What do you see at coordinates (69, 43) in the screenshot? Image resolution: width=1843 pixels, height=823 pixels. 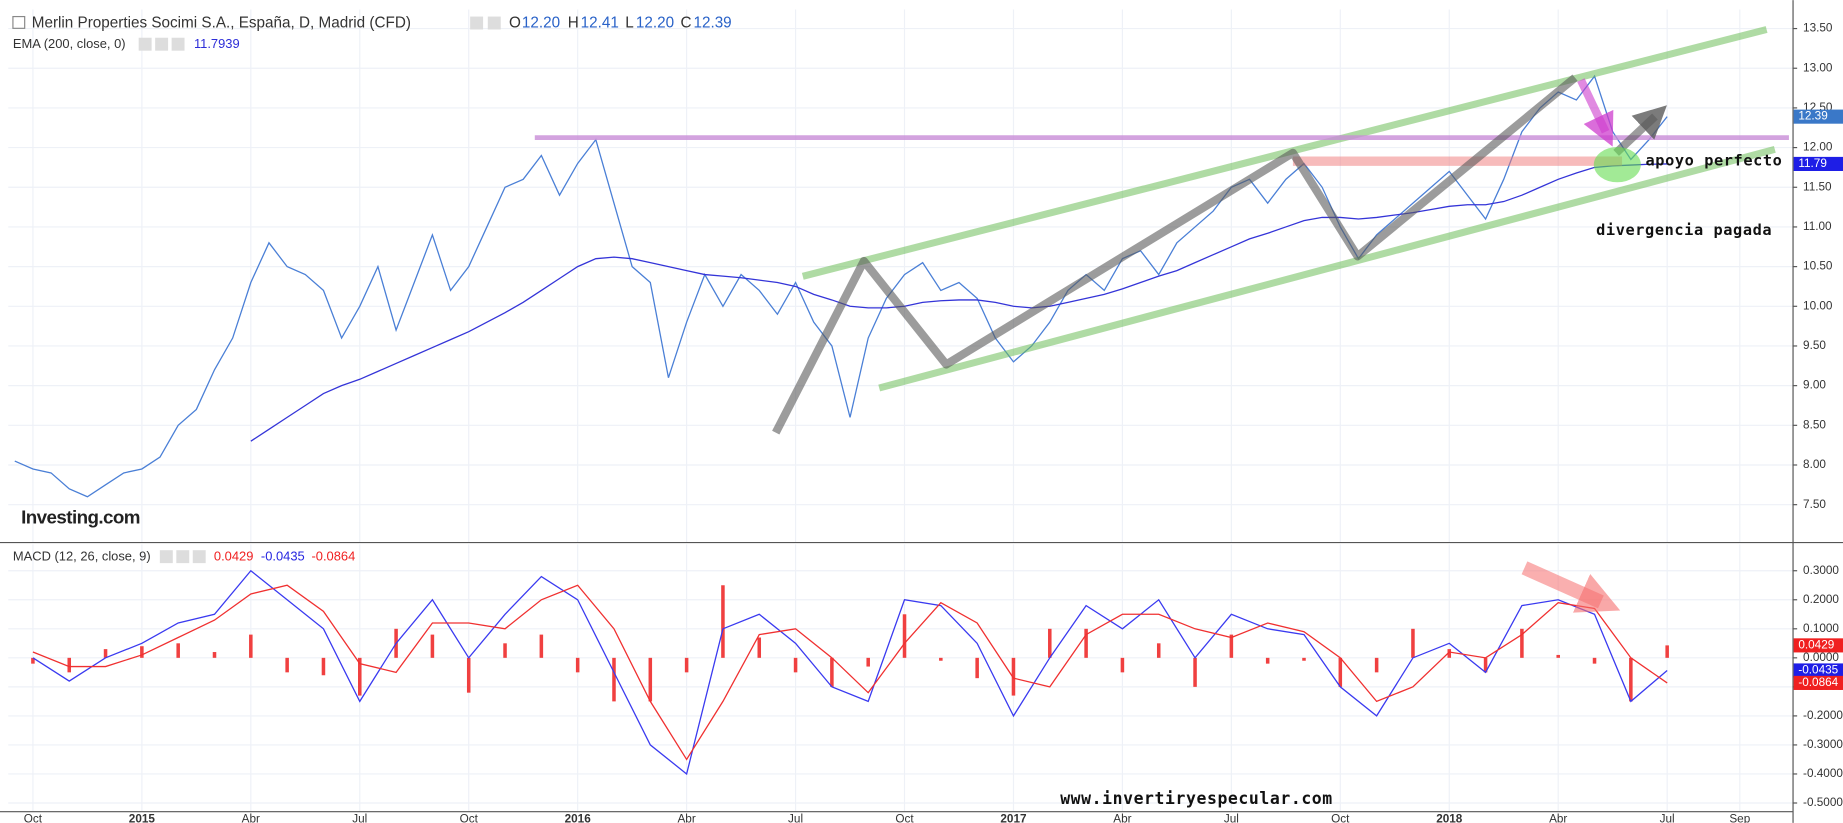 I see `ema-legend: EMA (200, close, 0)` at bounding box center [69, 43].